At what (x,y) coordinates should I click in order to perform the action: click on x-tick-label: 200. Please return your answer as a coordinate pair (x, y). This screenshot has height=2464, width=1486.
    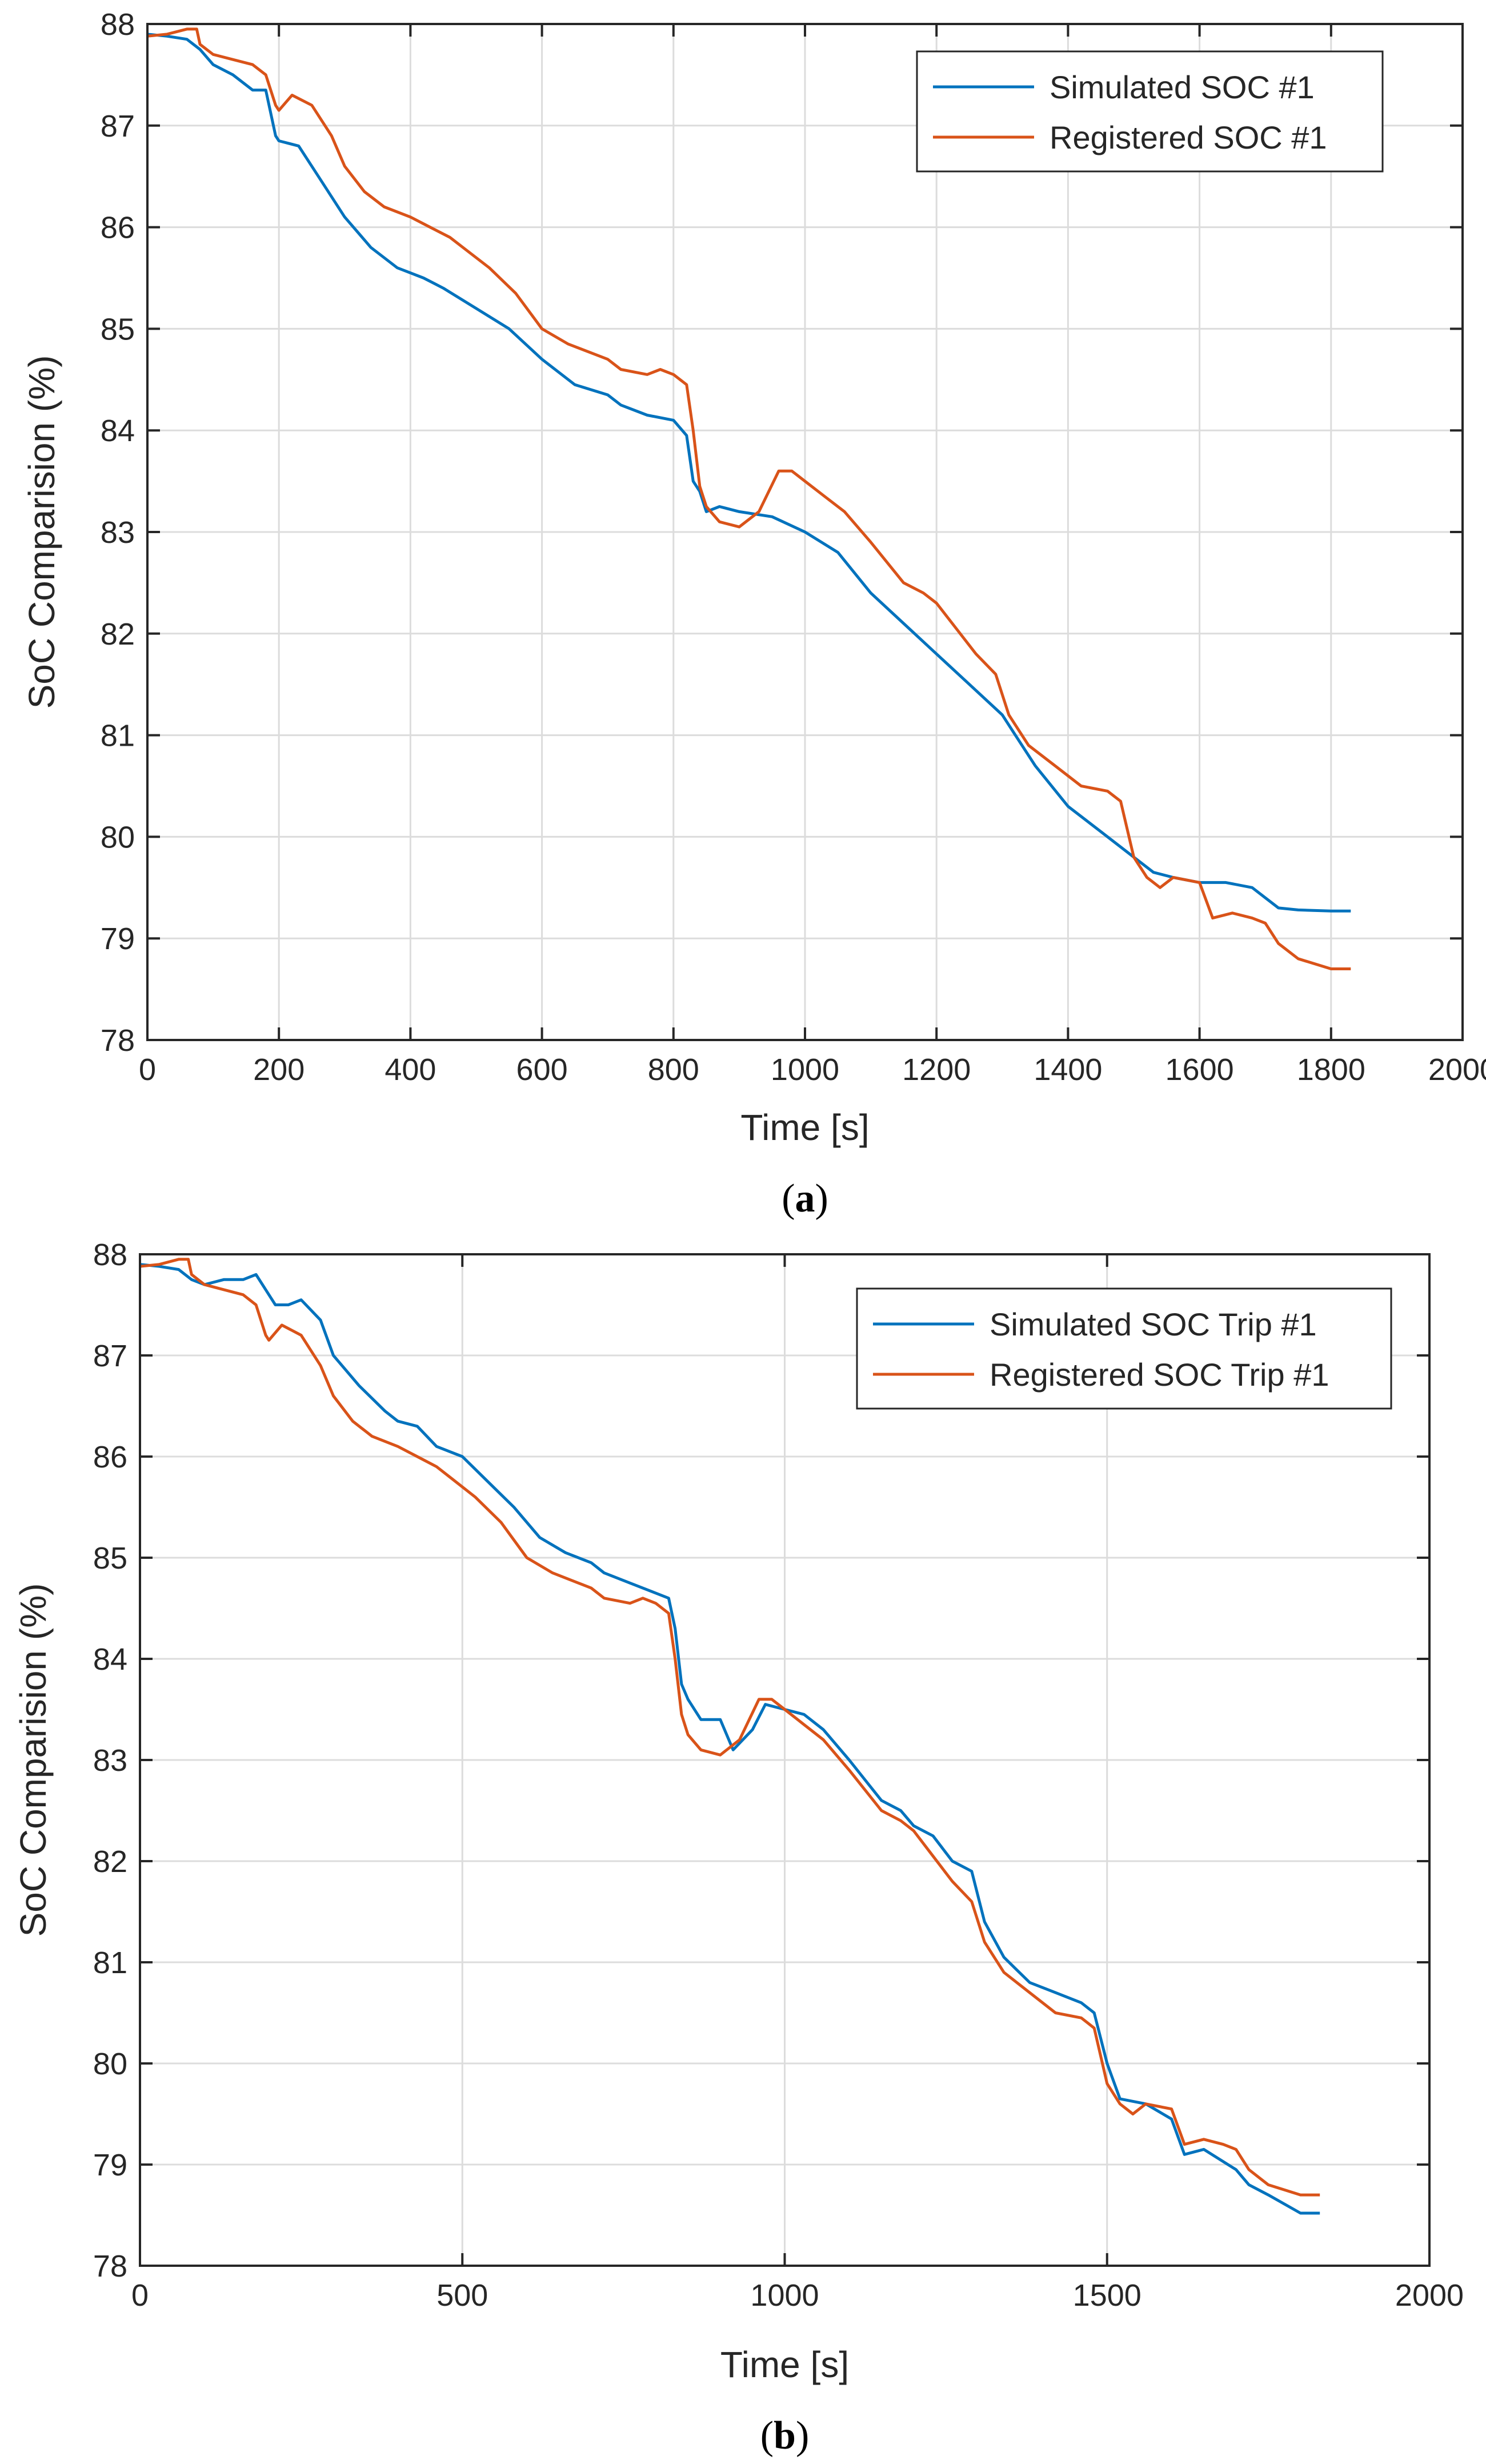
    Looking at the image, I should click on (279, 1070).